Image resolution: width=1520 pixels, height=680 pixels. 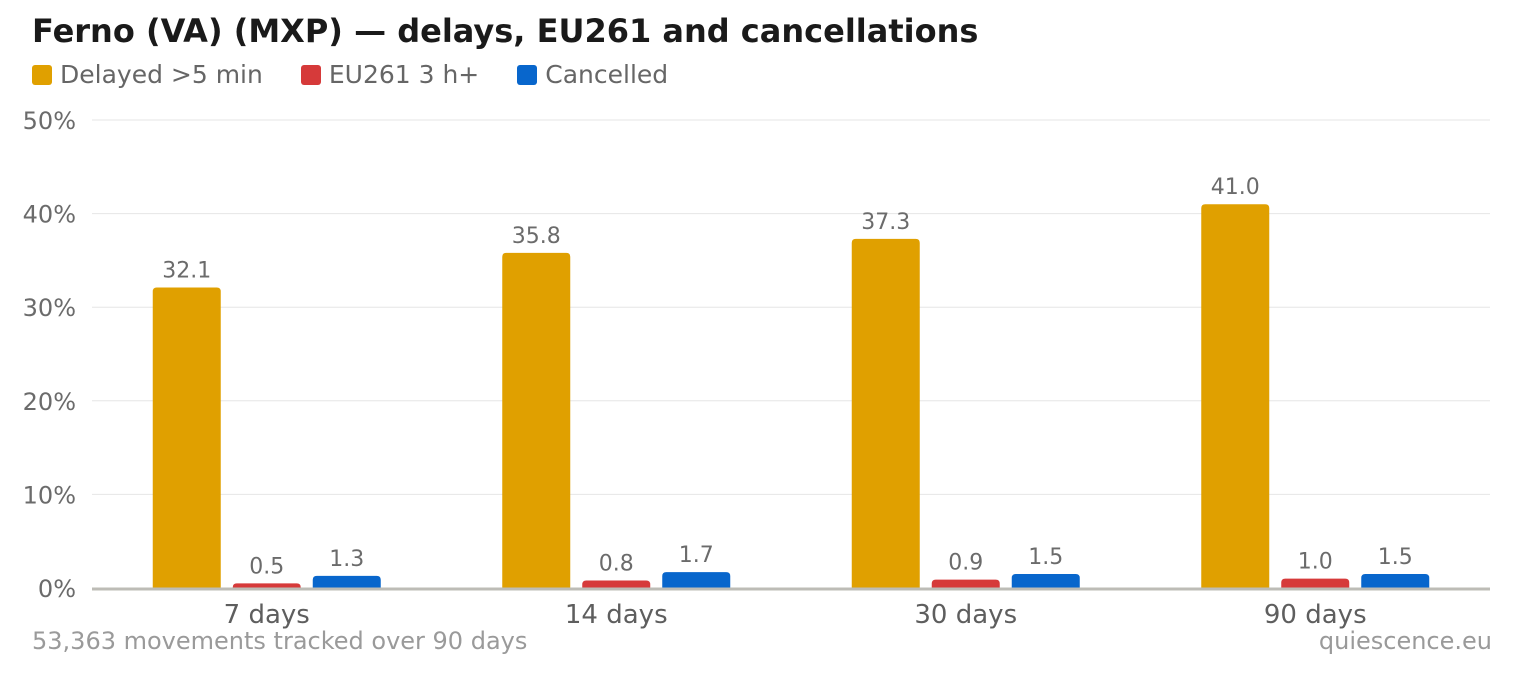 What do you see at coordinates (49, 402) in the screenshot?
I see `y-tick-label: 20%` at bounding box center [49, 402].